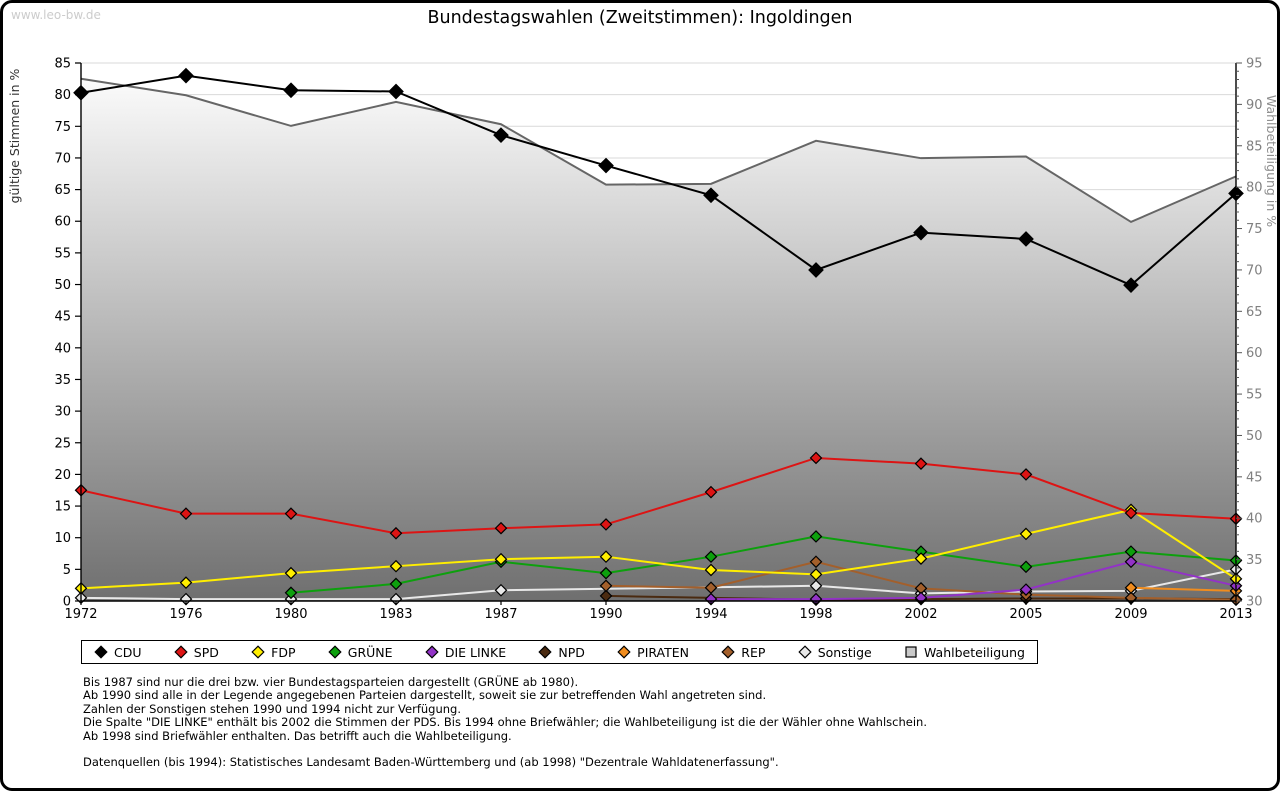 The width and height of the screenshot is (1280, 791). What do you see at coordinates (370, 652) in the screenshot?
I see `legend-label: GRÜNE` at bounding box center [370, 652].